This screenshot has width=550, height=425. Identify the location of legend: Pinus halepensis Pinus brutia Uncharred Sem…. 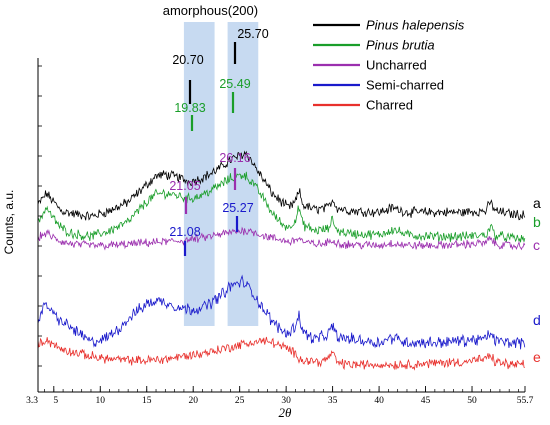
(389, 65).